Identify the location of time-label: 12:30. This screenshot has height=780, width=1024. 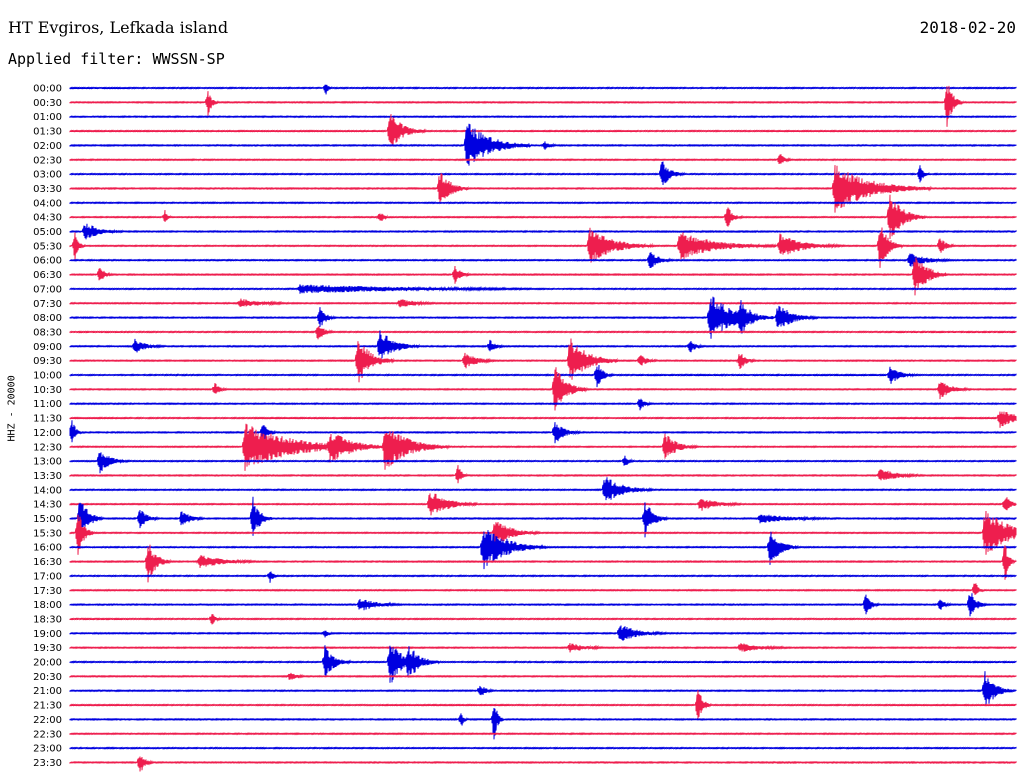
(47, 447).